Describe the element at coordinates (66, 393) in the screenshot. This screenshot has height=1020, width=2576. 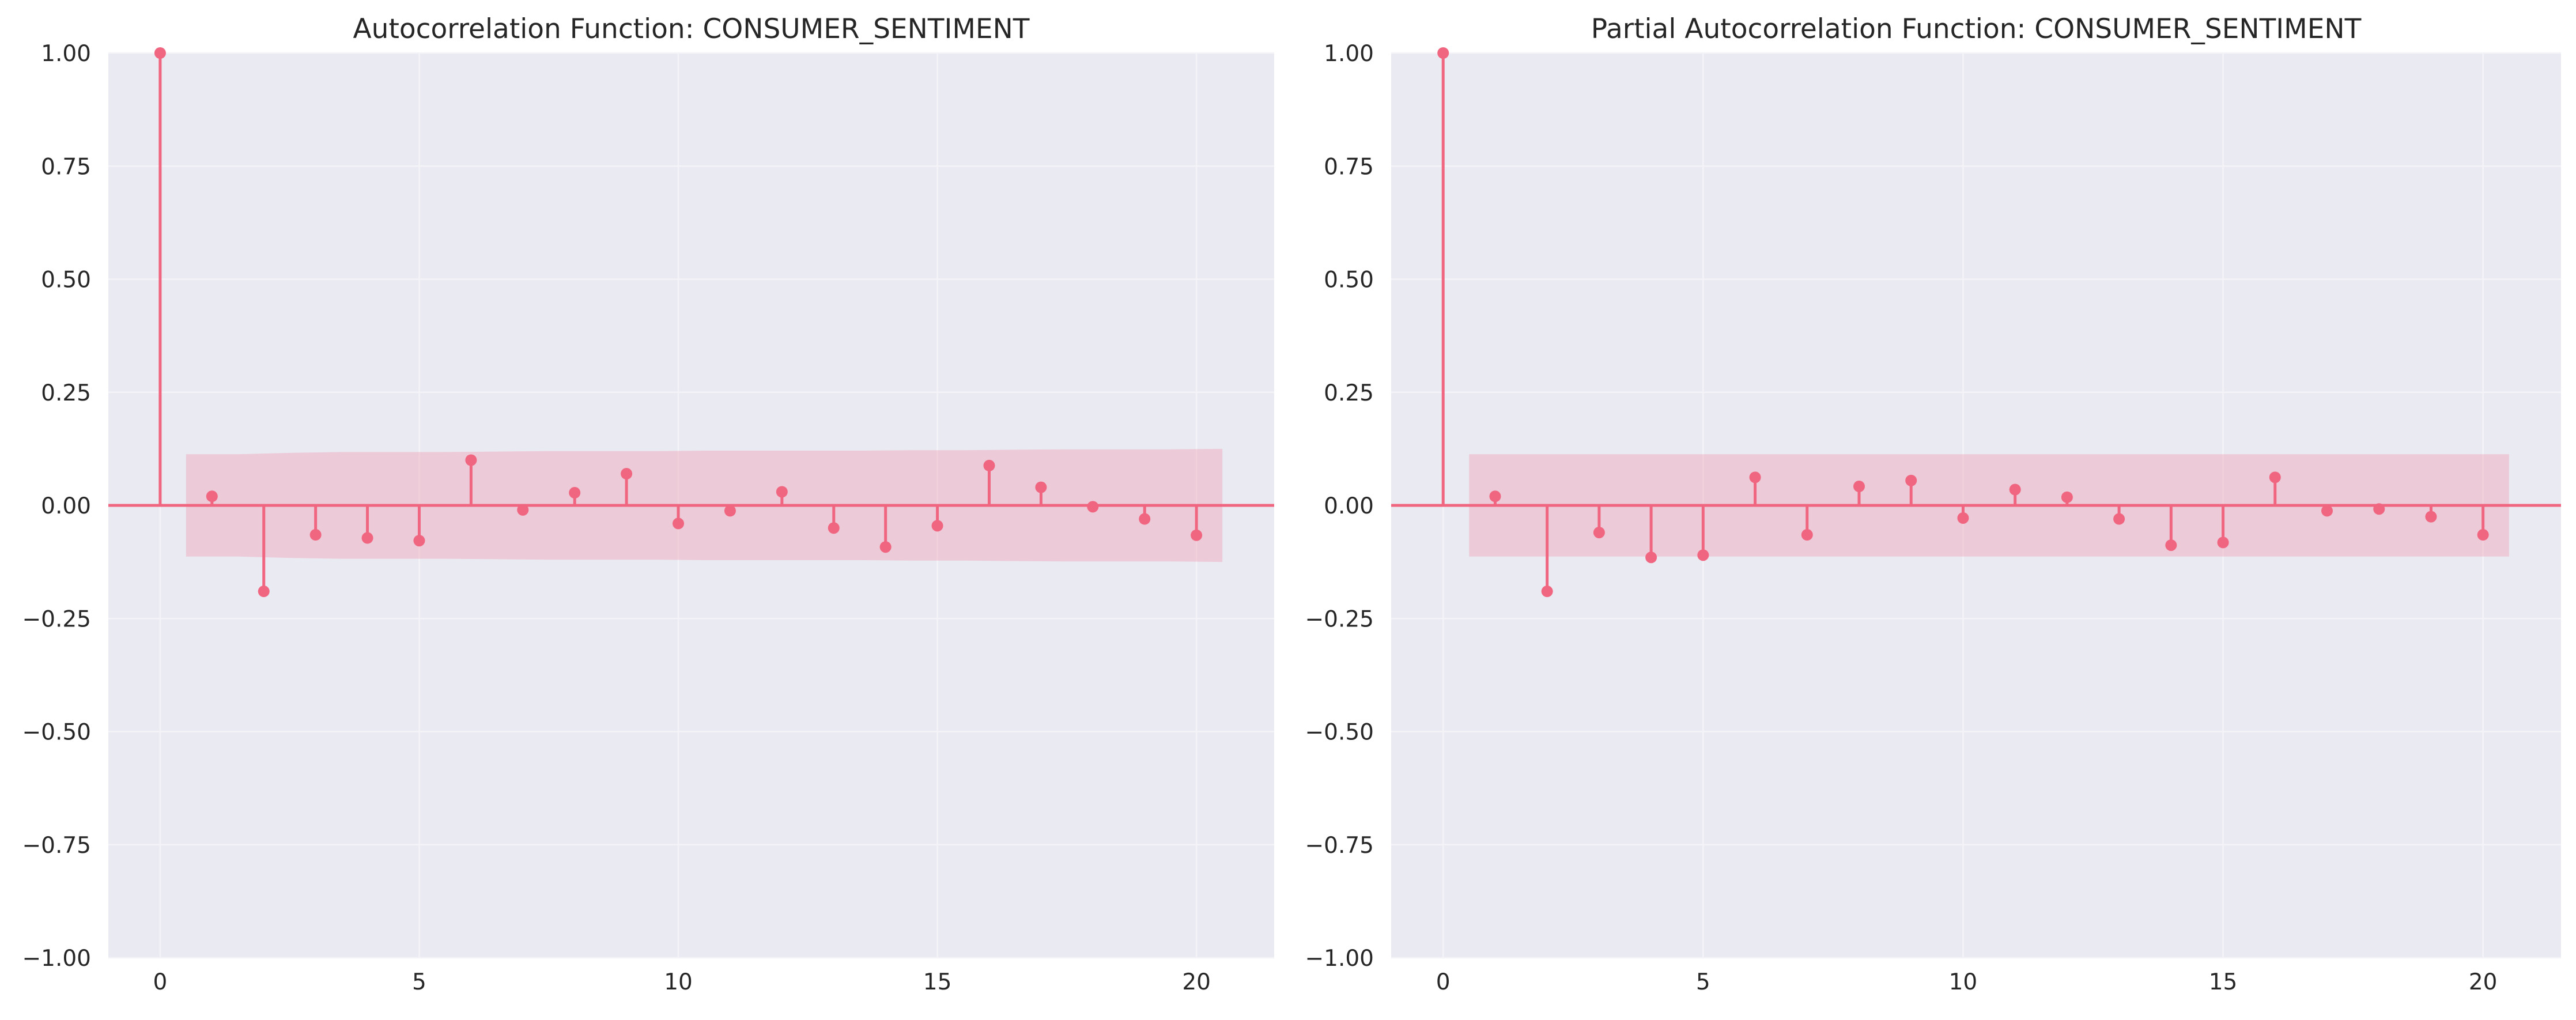
I see `acf-y-tick-label-3: 0.25` at that location.